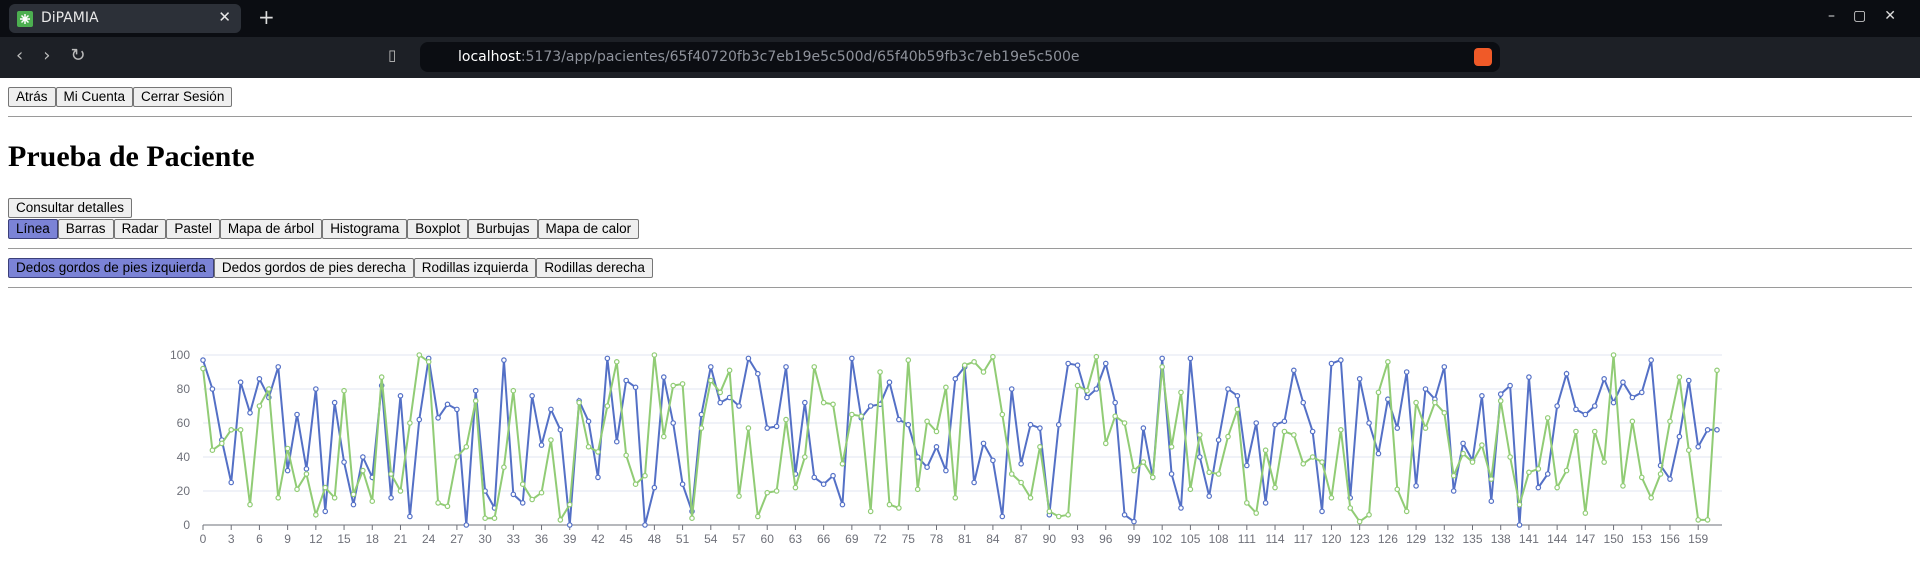  I want to click on nav-row: Atrás Mi Cuenta Cerrar Sesión, so click(120, 97).